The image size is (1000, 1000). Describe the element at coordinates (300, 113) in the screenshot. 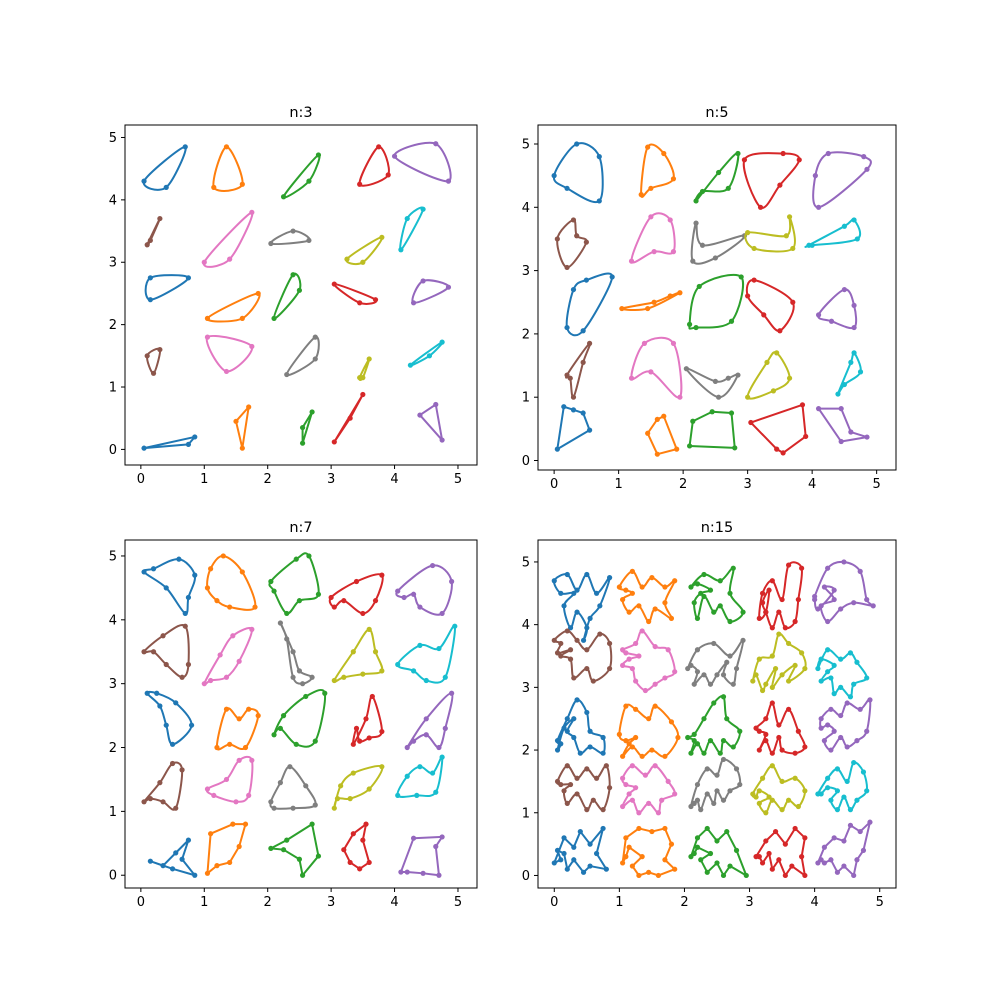

I see `subplot-title: n:3` at that location.